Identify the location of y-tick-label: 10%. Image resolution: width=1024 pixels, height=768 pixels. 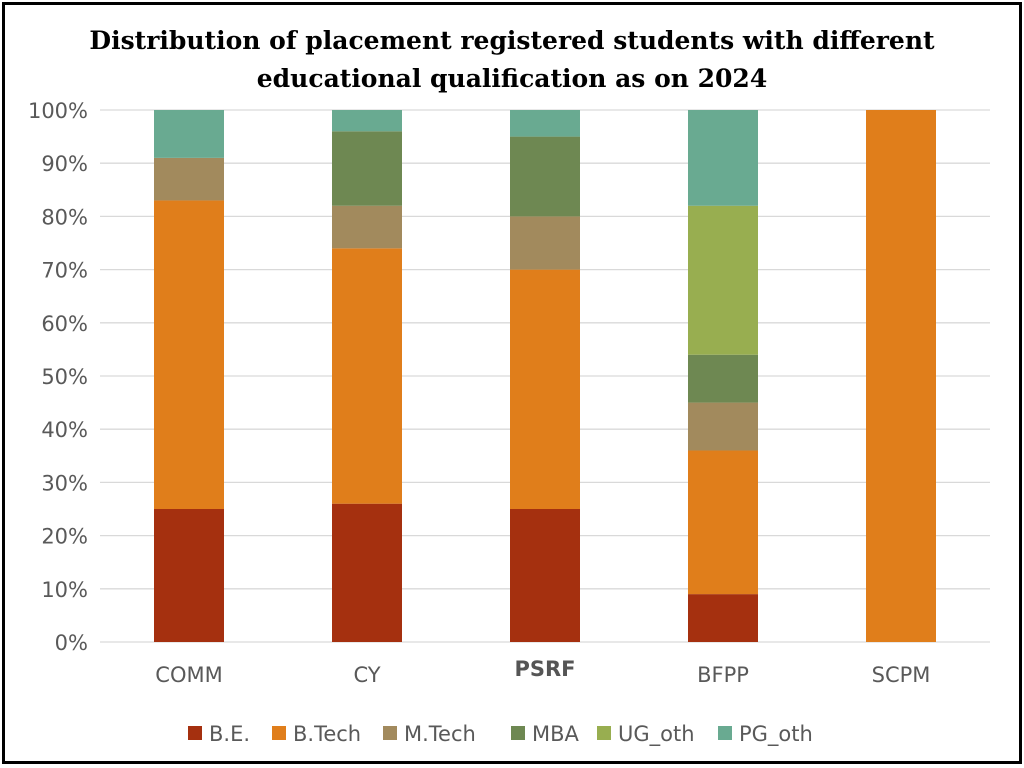
(64, 590).